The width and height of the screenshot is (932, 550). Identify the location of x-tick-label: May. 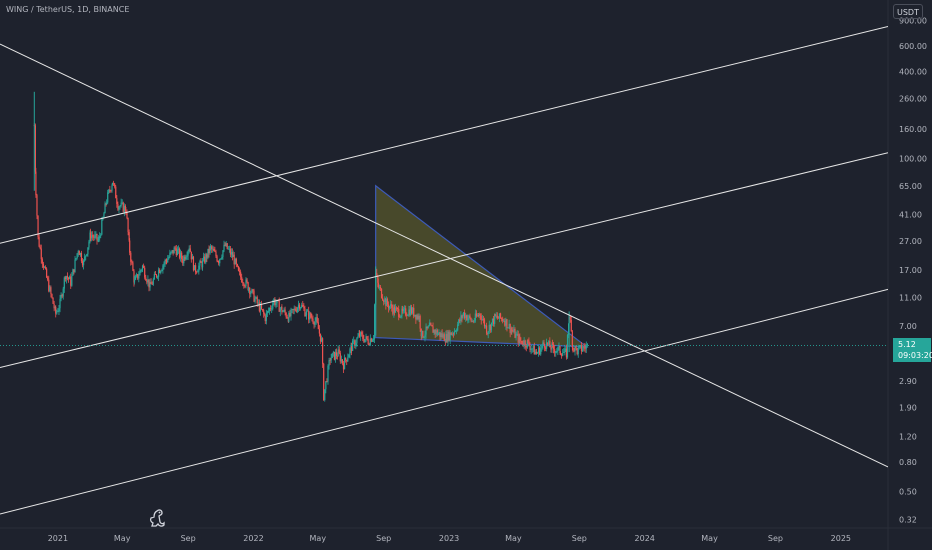
(709, 538).